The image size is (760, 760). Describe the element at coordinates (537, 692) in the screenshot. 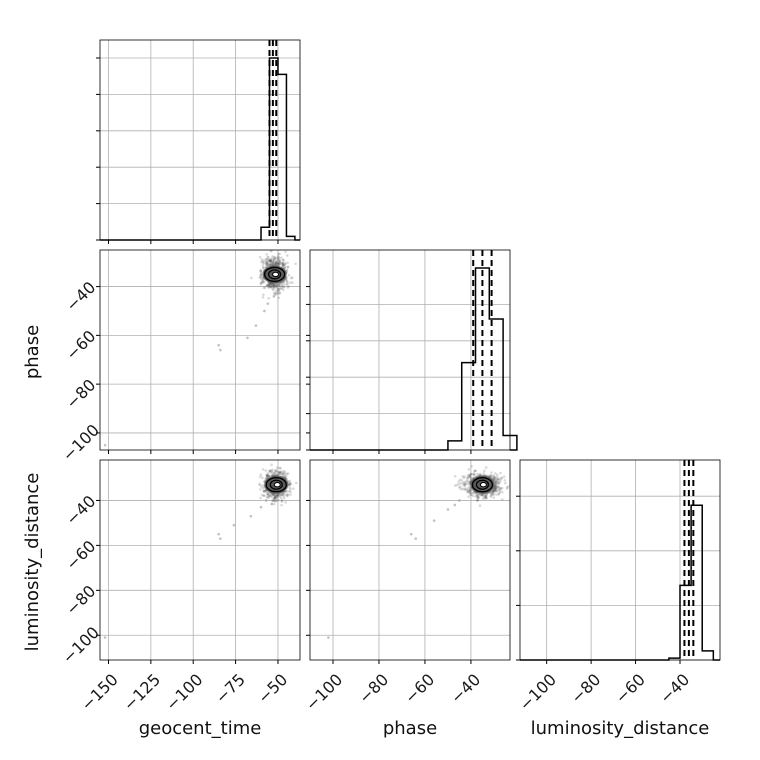

I see `xtick-label-luminosity_distance-0: −100` at that location.